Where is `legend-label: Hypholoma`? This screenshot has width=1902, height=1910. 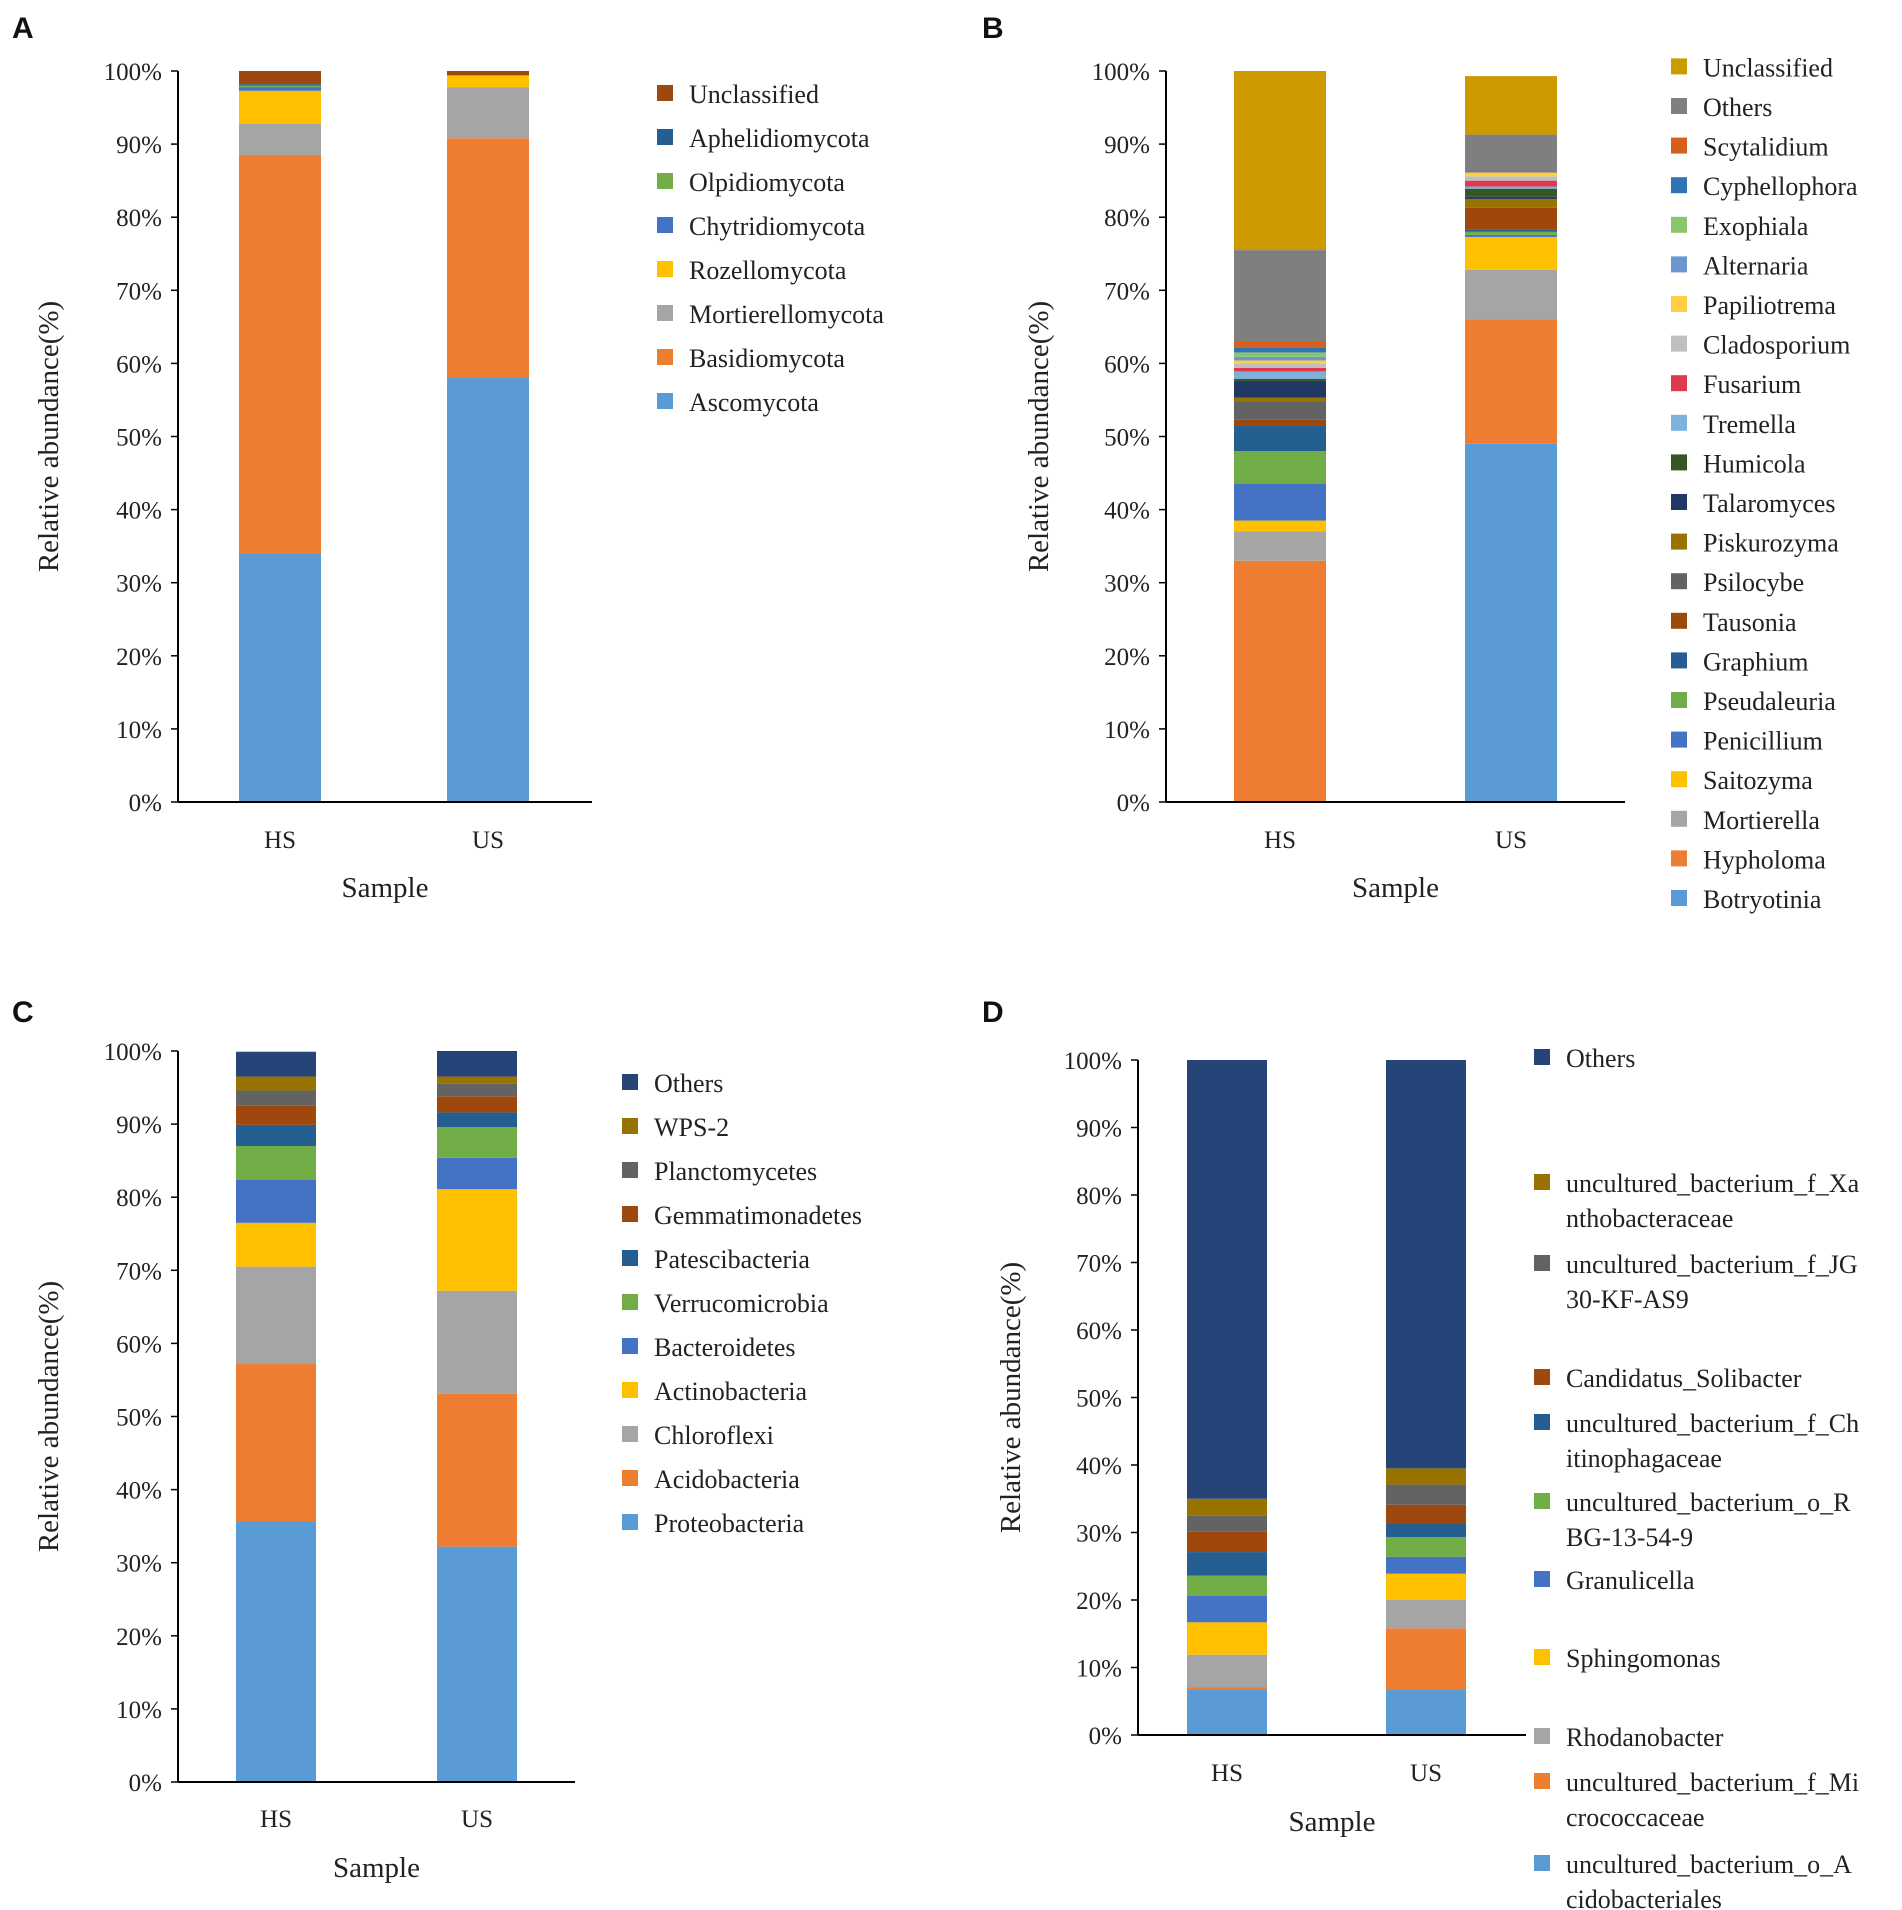
legend-label: Hypholoma is located at coordinates (1764, 859).